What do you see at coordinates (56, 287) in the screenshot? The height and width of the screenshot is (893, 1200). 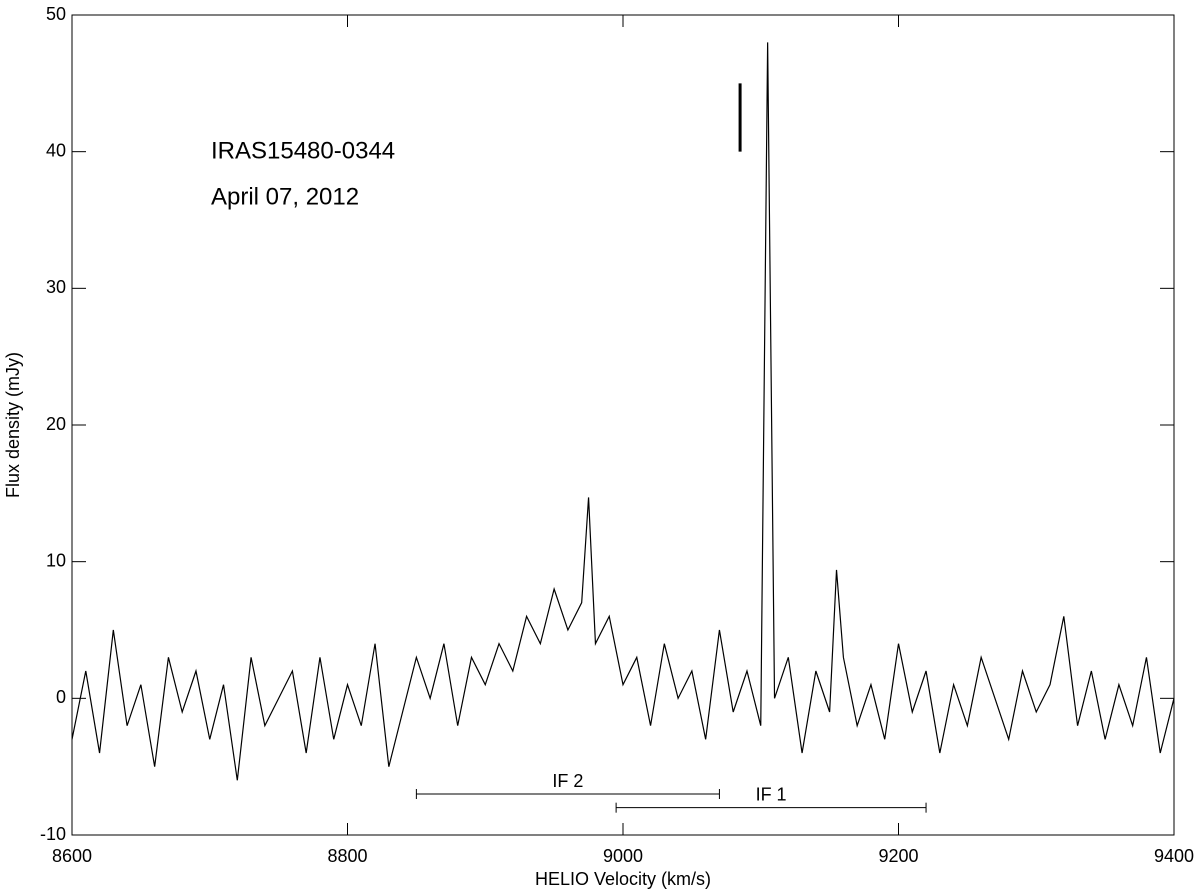 I see `y-tick-label: 30` at bounding box center [56, 287].